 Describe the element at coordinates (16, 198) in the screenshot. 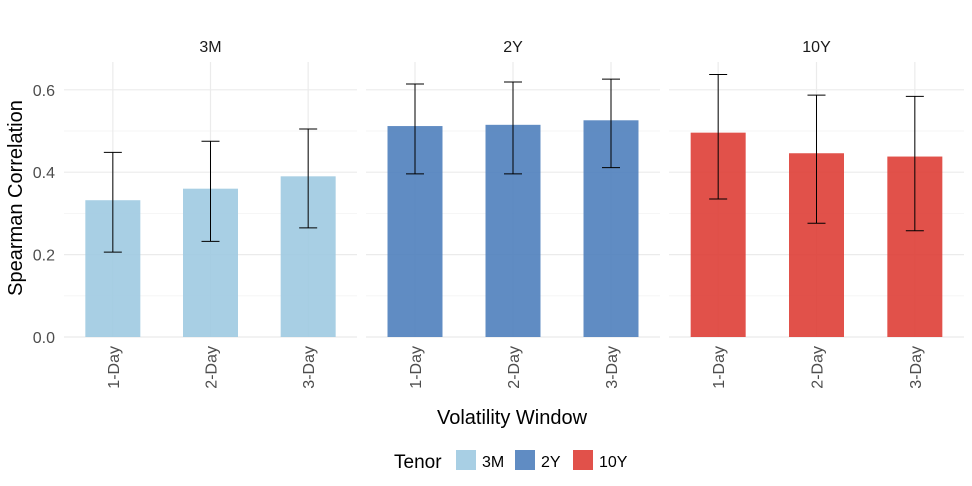

I see `y-axis-title: Spearman Correlation` at that location.